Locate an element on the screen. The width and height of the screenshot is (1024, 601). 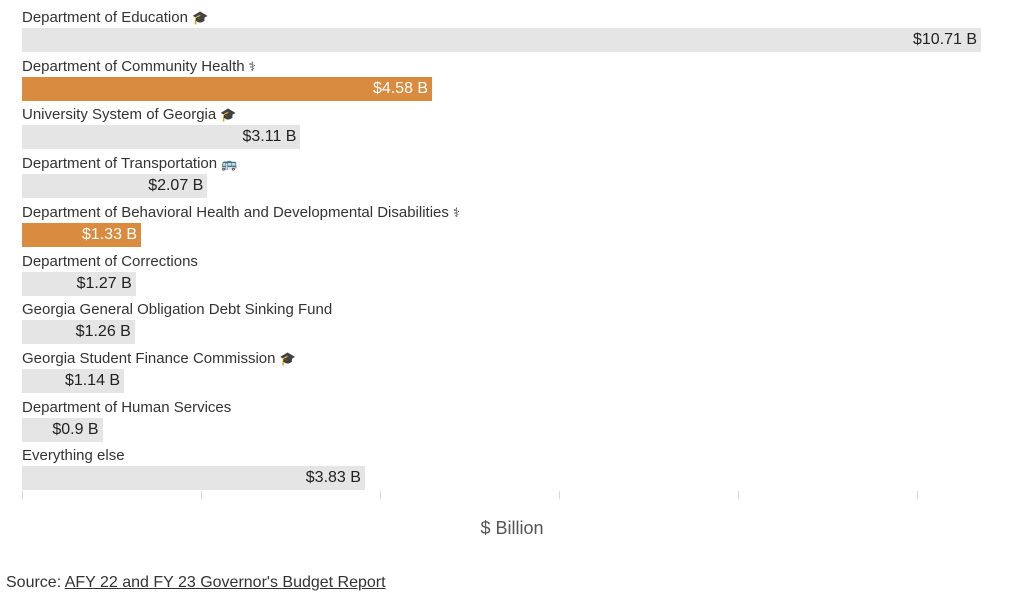
bar-value-label: $2.07 B is located at coordinates (176, 186).